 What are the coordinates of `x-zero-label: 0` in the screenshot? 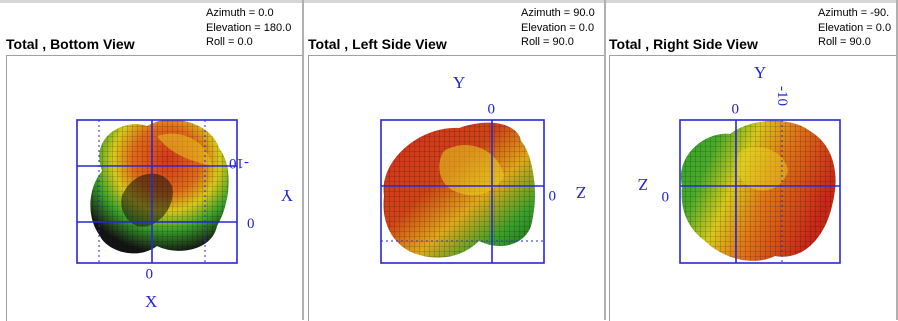 It's located at (150, 273).